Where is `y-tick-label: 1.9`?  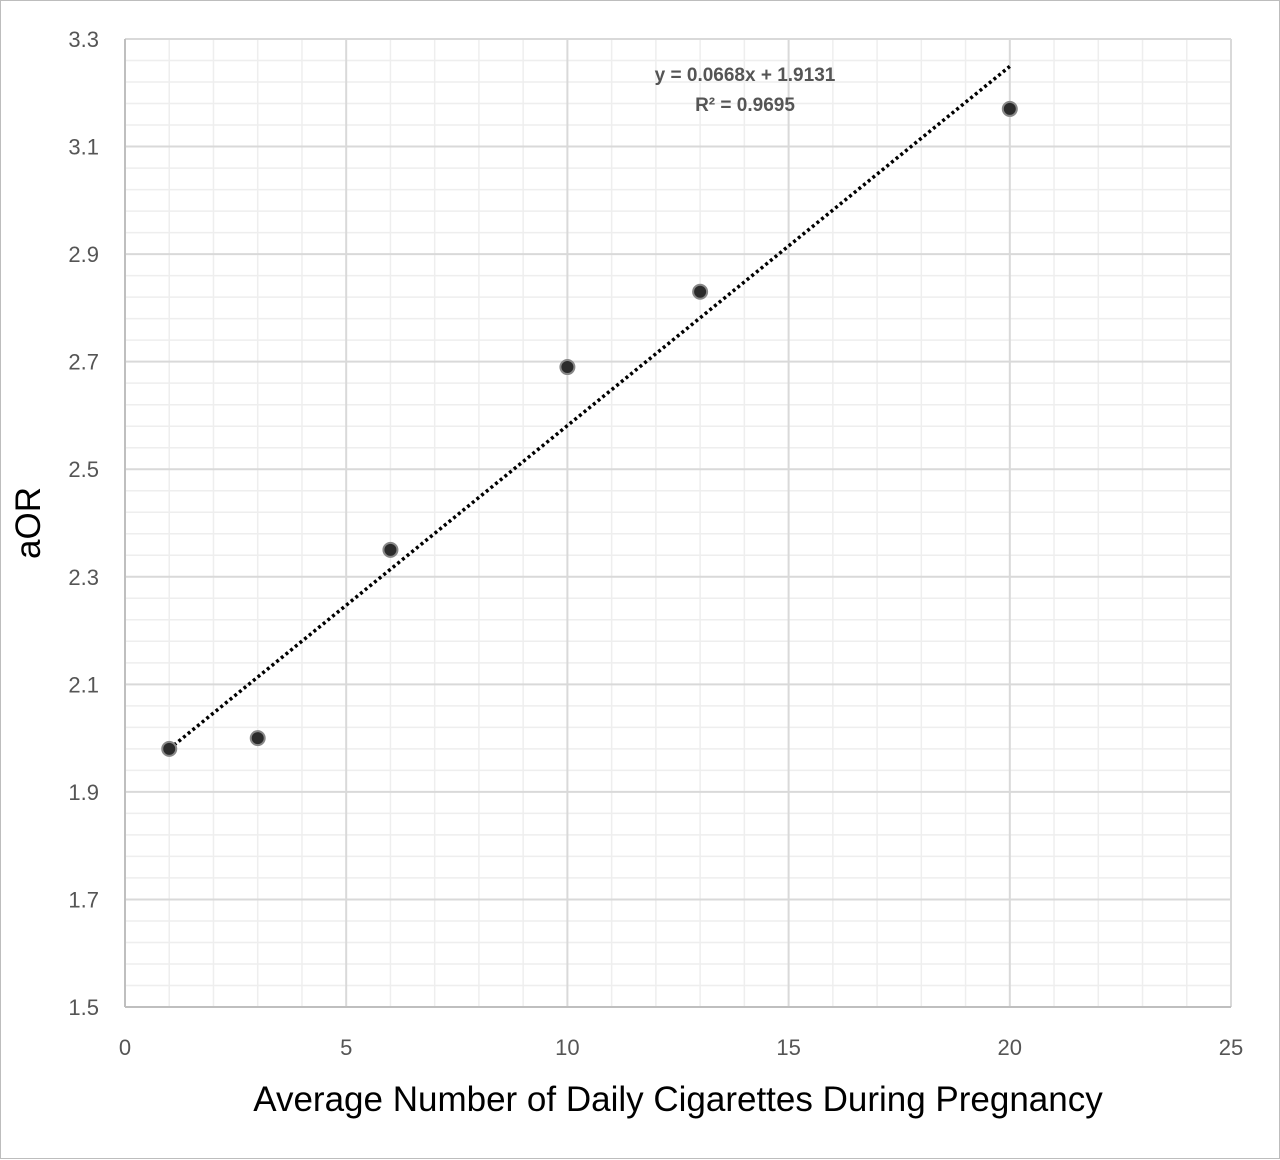 y-tick-label: 1.9 is located at coordinates (83, 792).